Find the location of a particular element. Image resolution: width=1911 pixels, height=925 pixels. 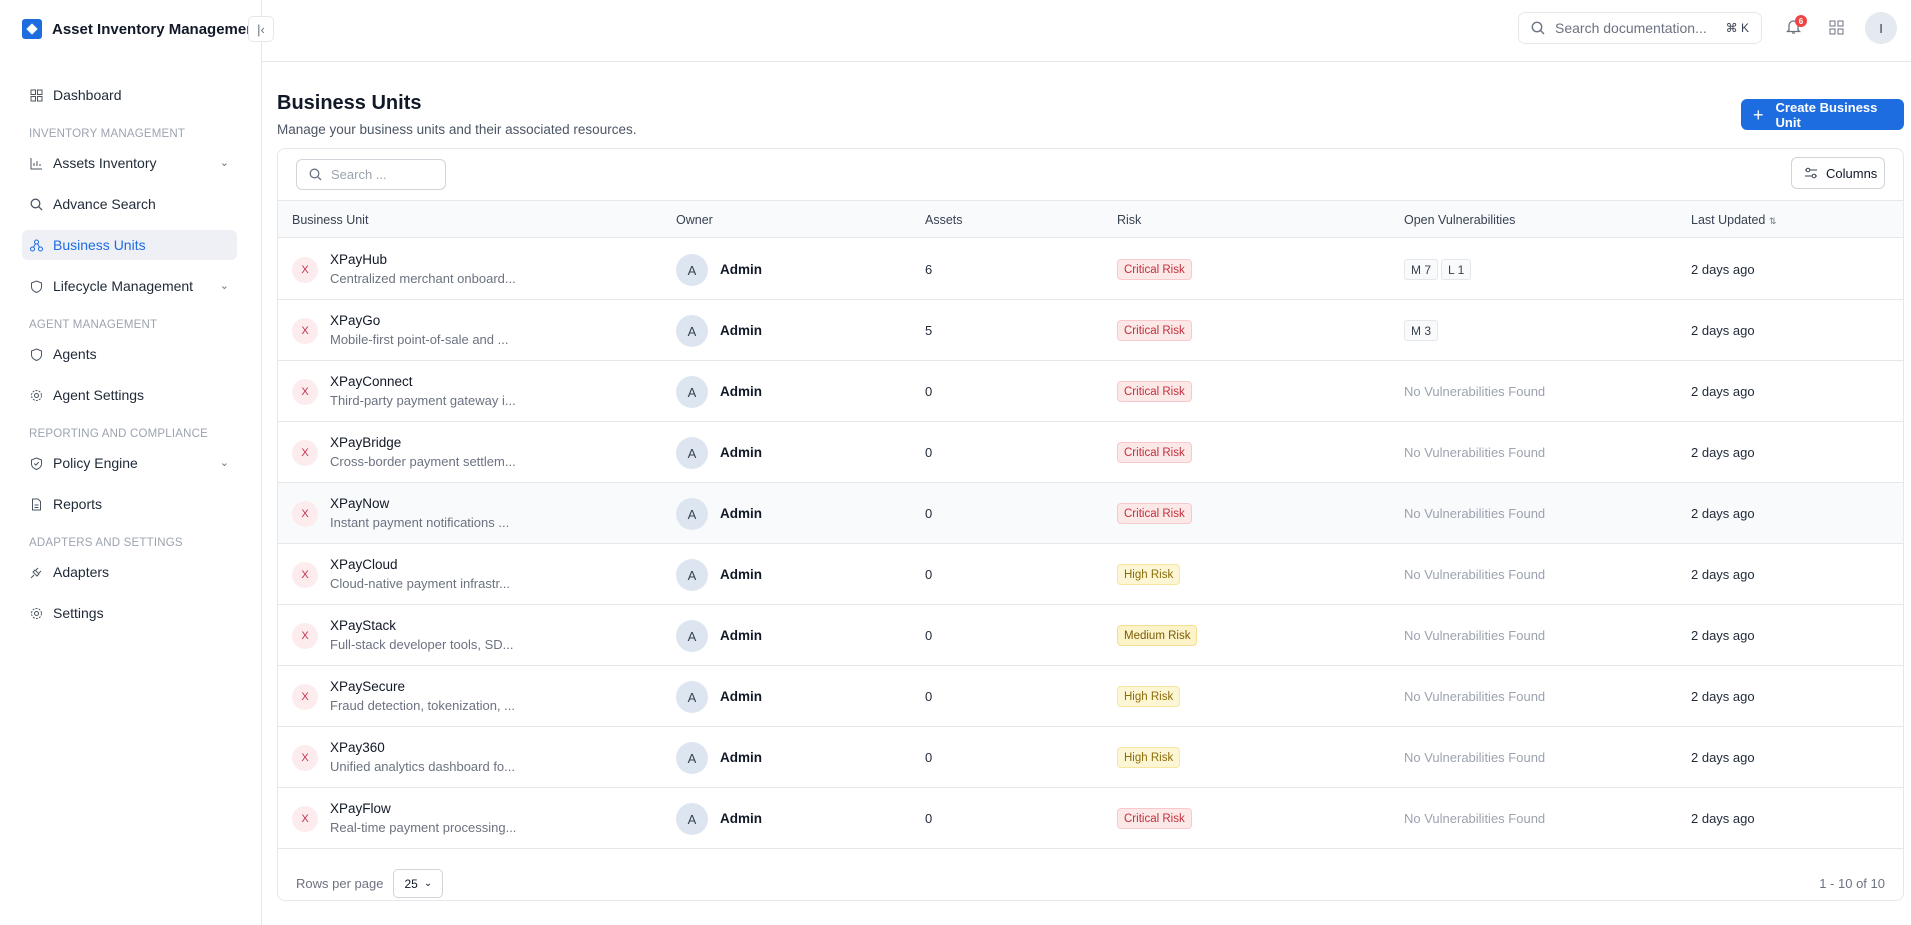

sidebar-item-business-units: Business Units is located at coordinates (129, 245).